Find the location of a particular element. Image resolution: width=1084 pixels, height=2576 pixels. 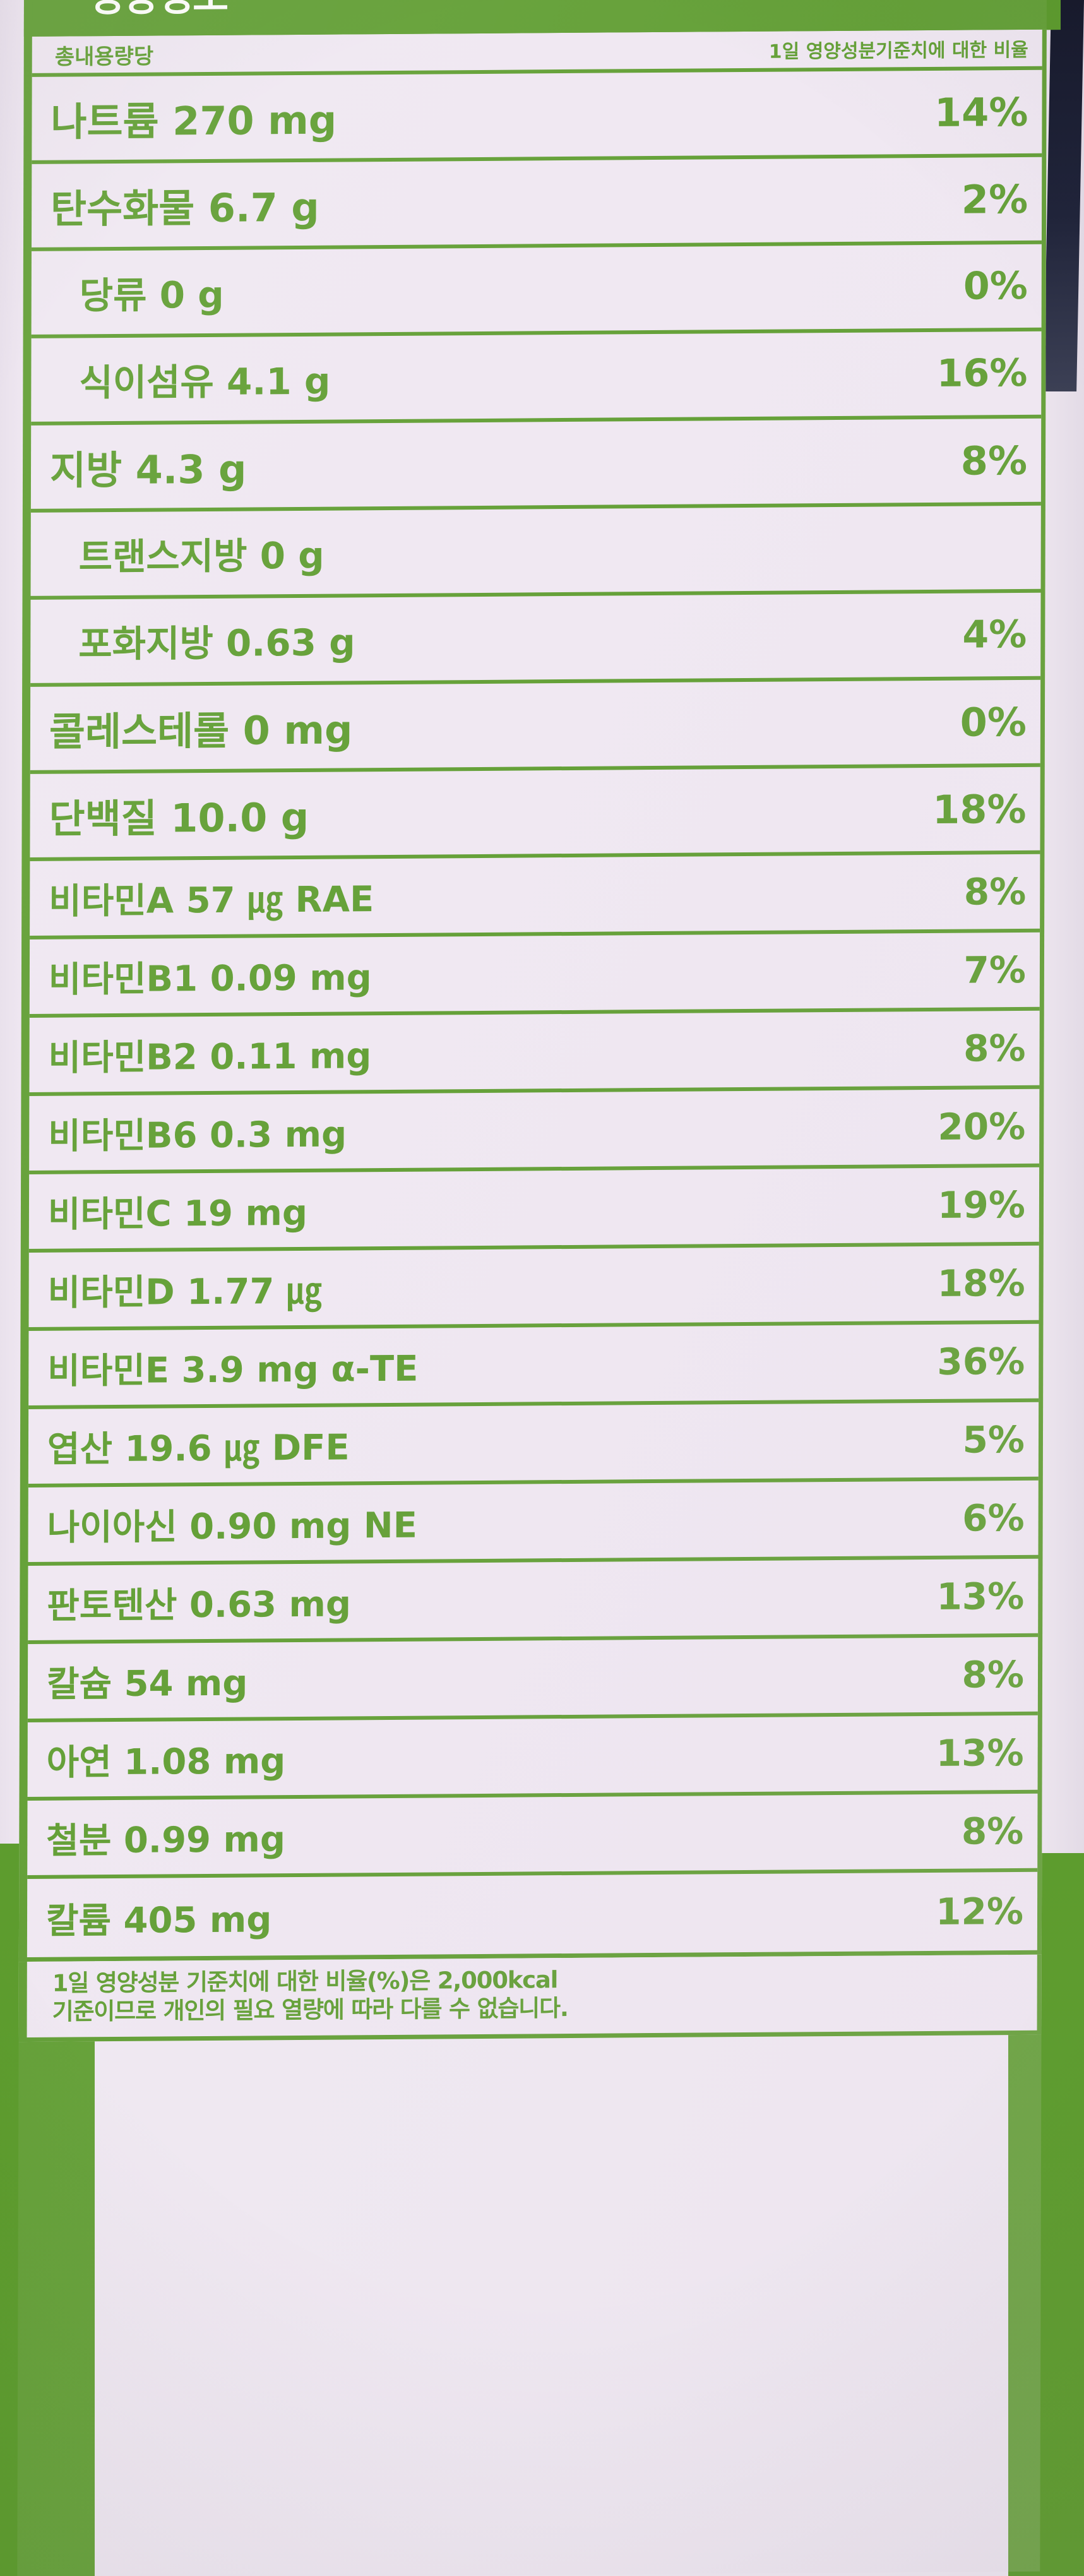

nutrient-name: 비타민B1 0.09 mg is located at coordinates (210, 979).